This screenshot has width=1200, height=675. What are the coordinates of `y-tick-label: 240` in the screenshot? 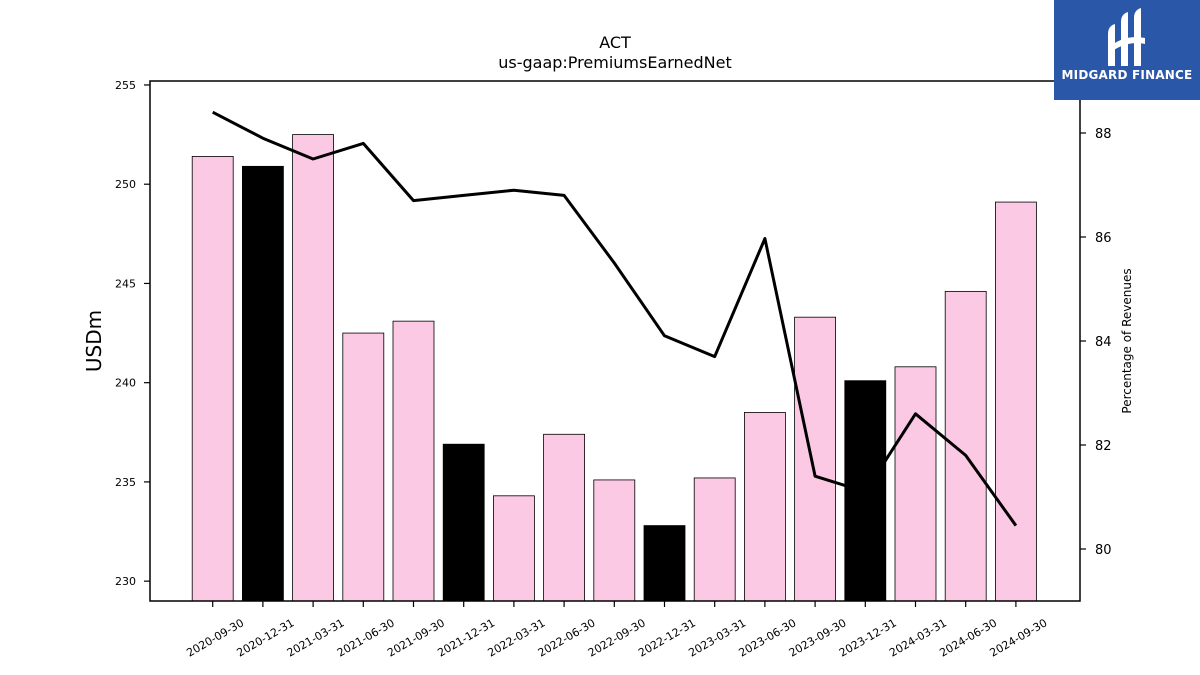 It's located at (125, 383).